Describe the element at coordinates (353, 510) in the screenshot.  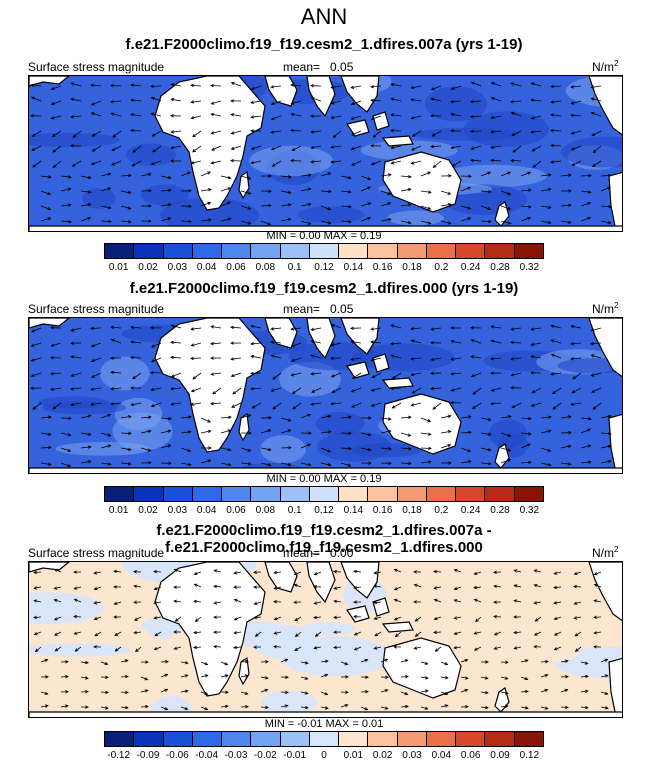
I see `colorbar-tick-label: 0.14` at that location.